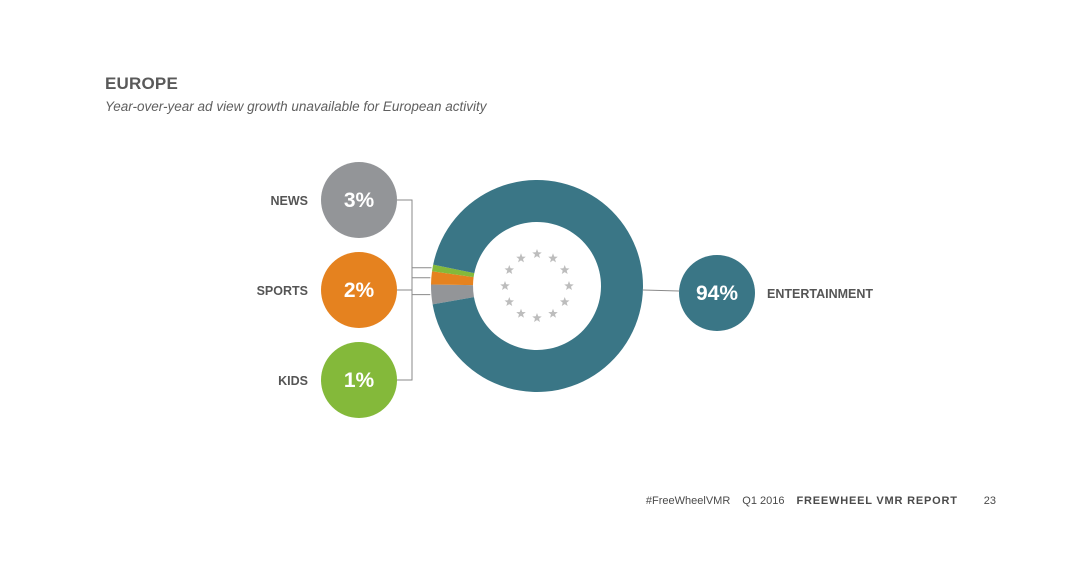 The width and height of the screenshot is (1086, 586). What do you see at coordinates (877, 501) in the screenshot?
I see `footer-report-title: FREEWHEEL VMR REPORT` at bounding box center [877, 501].